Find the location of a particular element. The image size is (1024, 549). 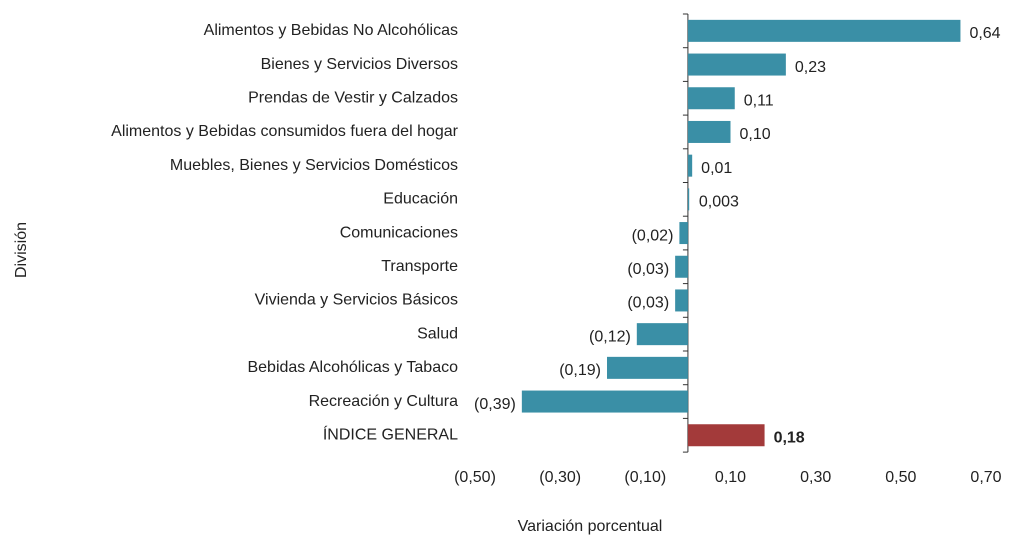

y-tick-label: Muebles, Bienes y Servicios Domésticos is located at coordinates (314, 165).